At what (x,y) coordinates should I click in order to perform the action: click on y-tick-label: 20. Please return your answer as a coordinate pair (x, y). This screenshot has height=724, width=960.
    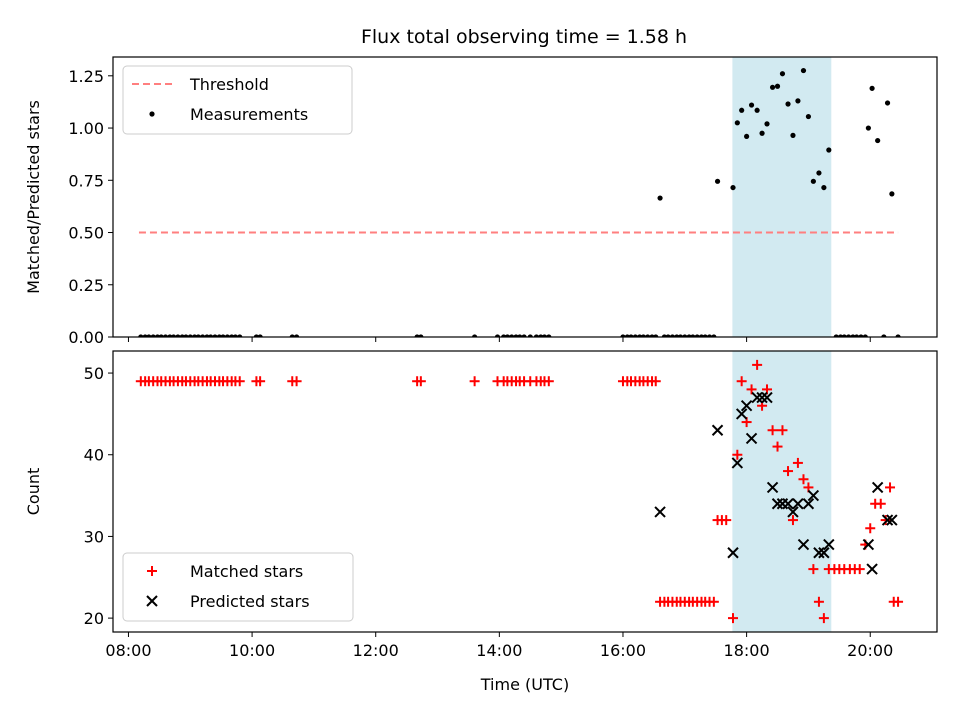
    Looking at the image, I should click on (94, 618).